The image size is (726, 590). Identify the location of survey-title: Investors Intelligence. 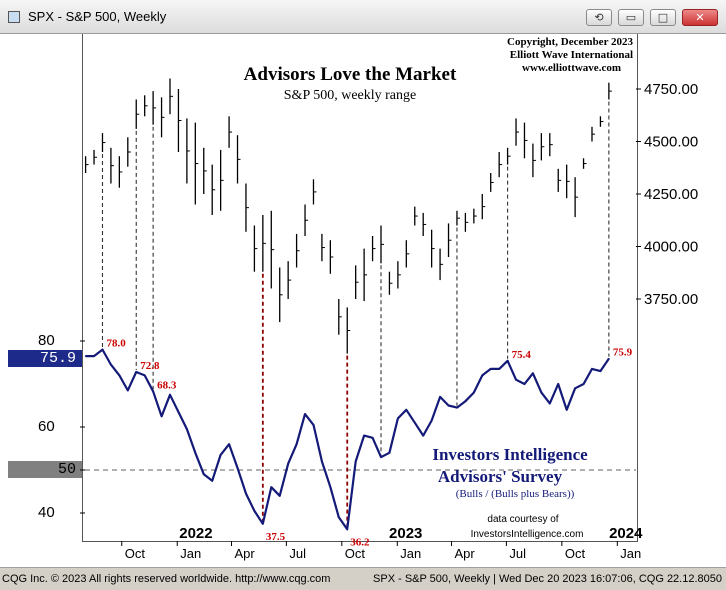
(510, 454).